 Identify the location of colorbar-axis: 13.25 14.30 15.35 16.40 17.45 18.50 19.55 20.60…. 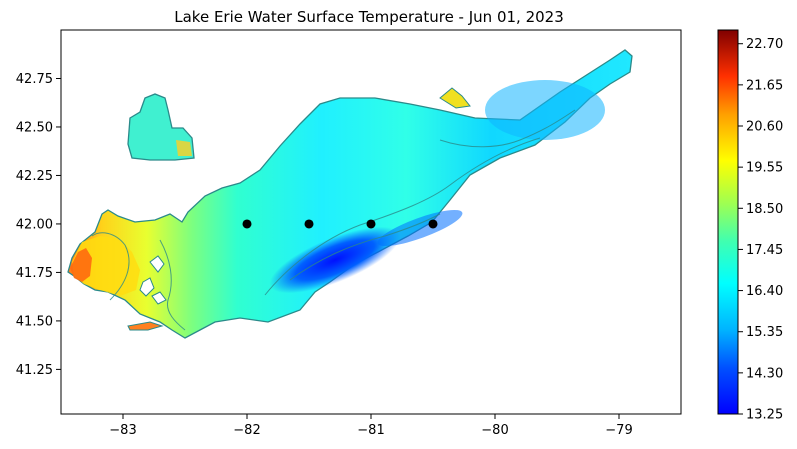
(760, 230).